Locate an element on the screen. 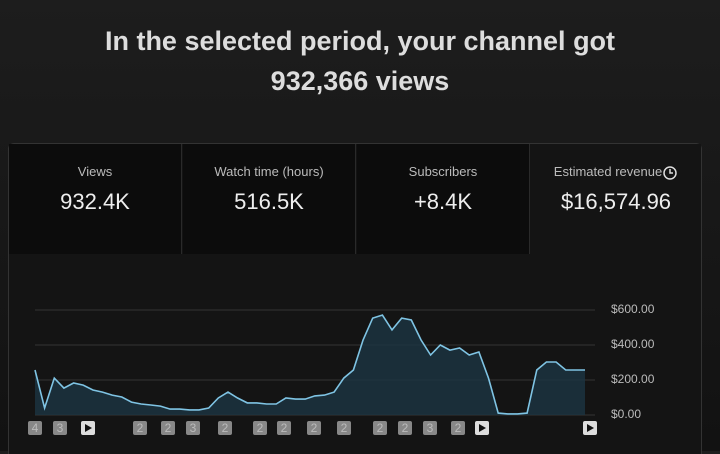 The image size is (720, 454). y-tick-label: $400.00 is located at coordinates (633, 344).